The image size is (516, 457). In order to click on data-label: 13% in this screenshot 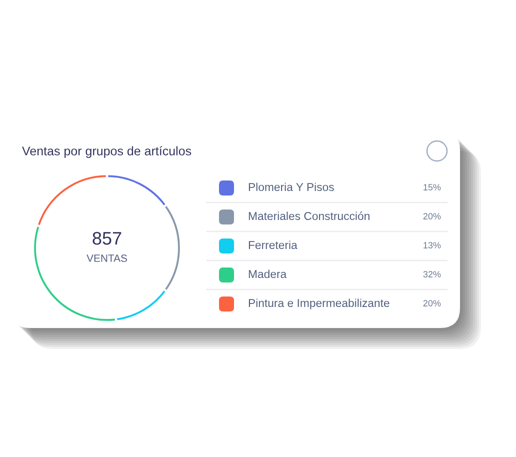, I will do `click(432, 245)`.